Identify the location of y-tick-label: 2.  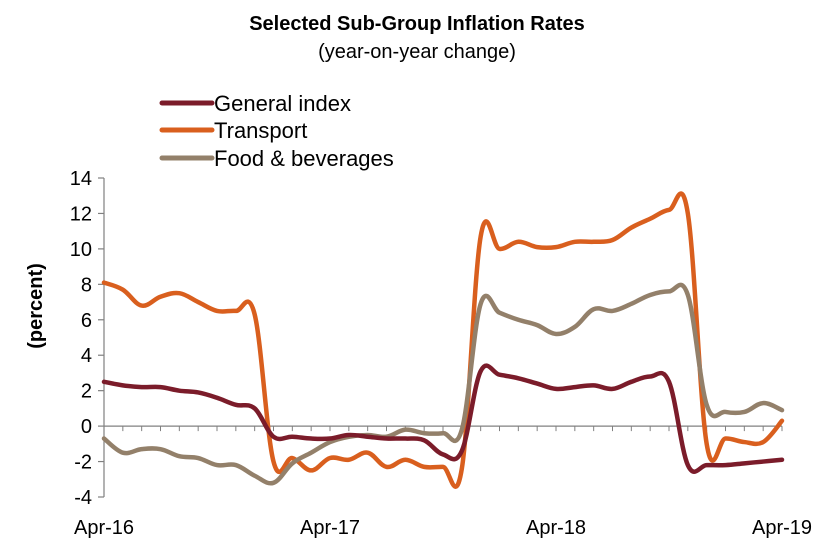
(86, 392).